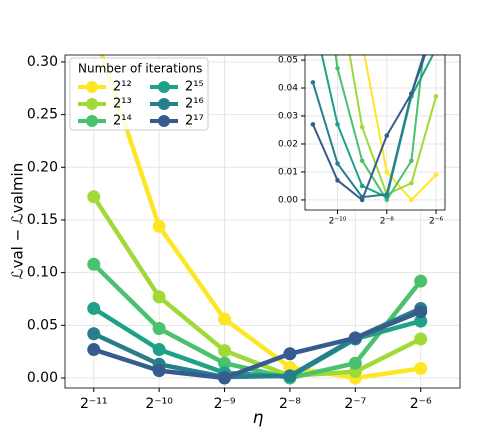 The image size is (503, 436). Describe the element at coordinates (42, 273) in the screenshot. I see `y-tick-label: 0.10` at that location.